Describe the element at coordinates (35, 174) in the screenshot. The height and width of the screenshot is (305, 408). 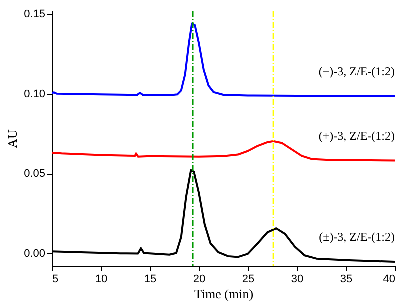
I see `y-tick-label: 0.05` at that location.